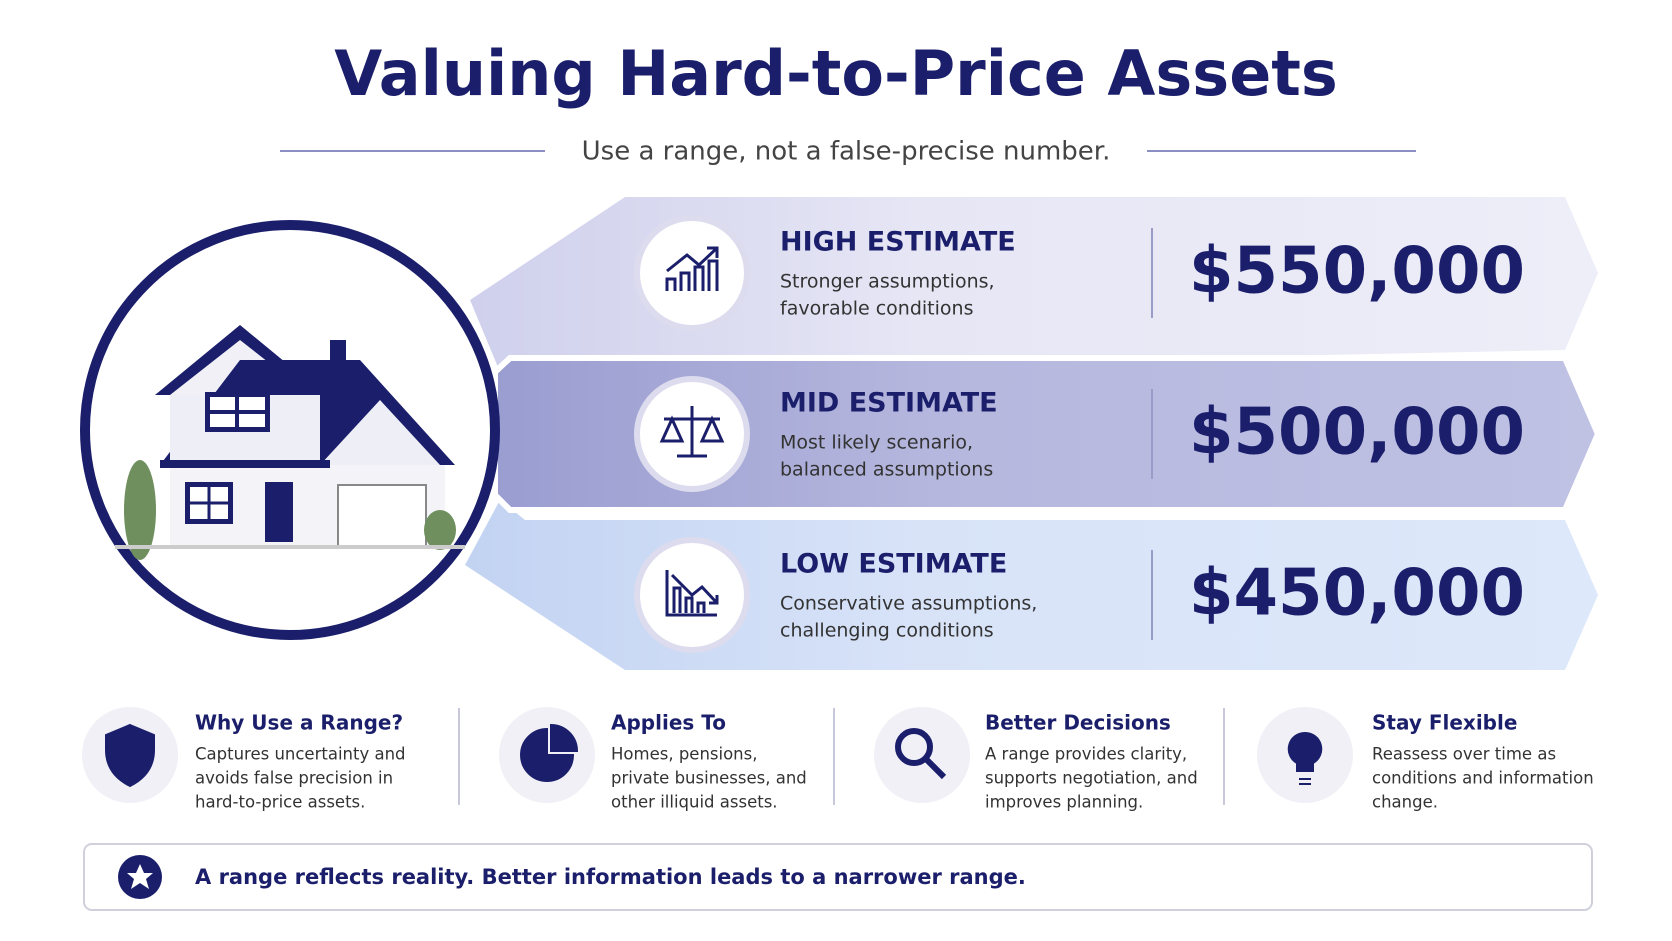  Describe the element at coordinates (1357, 594) in the screenshot. I see `estimate-value: $450,000` at that location.